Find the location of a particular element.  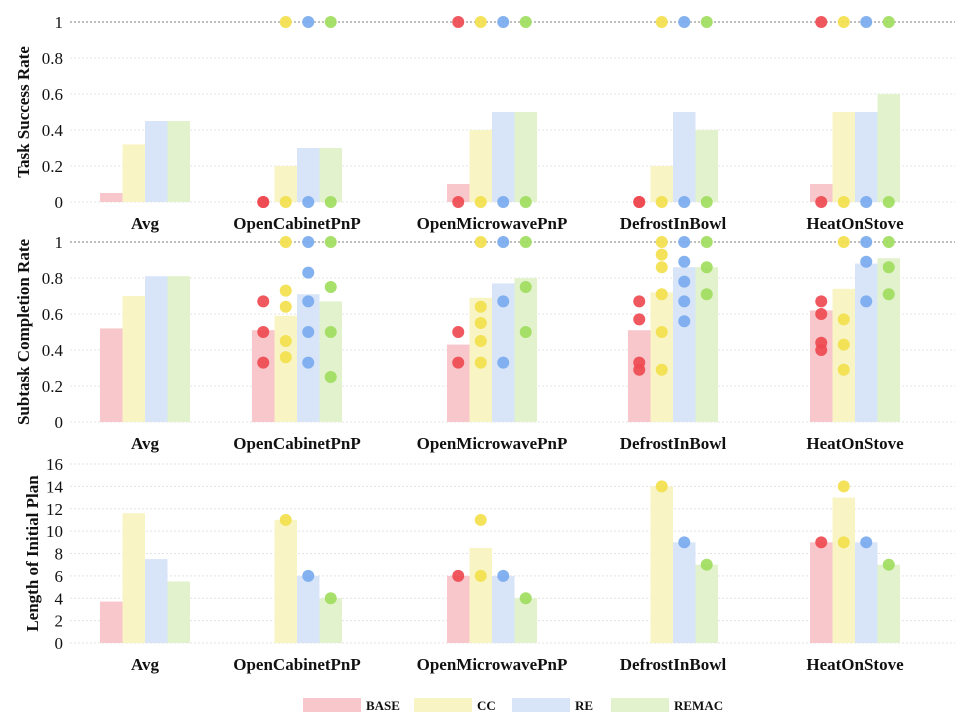

y-tick-label: 1 is located at coordinates (59, 22).